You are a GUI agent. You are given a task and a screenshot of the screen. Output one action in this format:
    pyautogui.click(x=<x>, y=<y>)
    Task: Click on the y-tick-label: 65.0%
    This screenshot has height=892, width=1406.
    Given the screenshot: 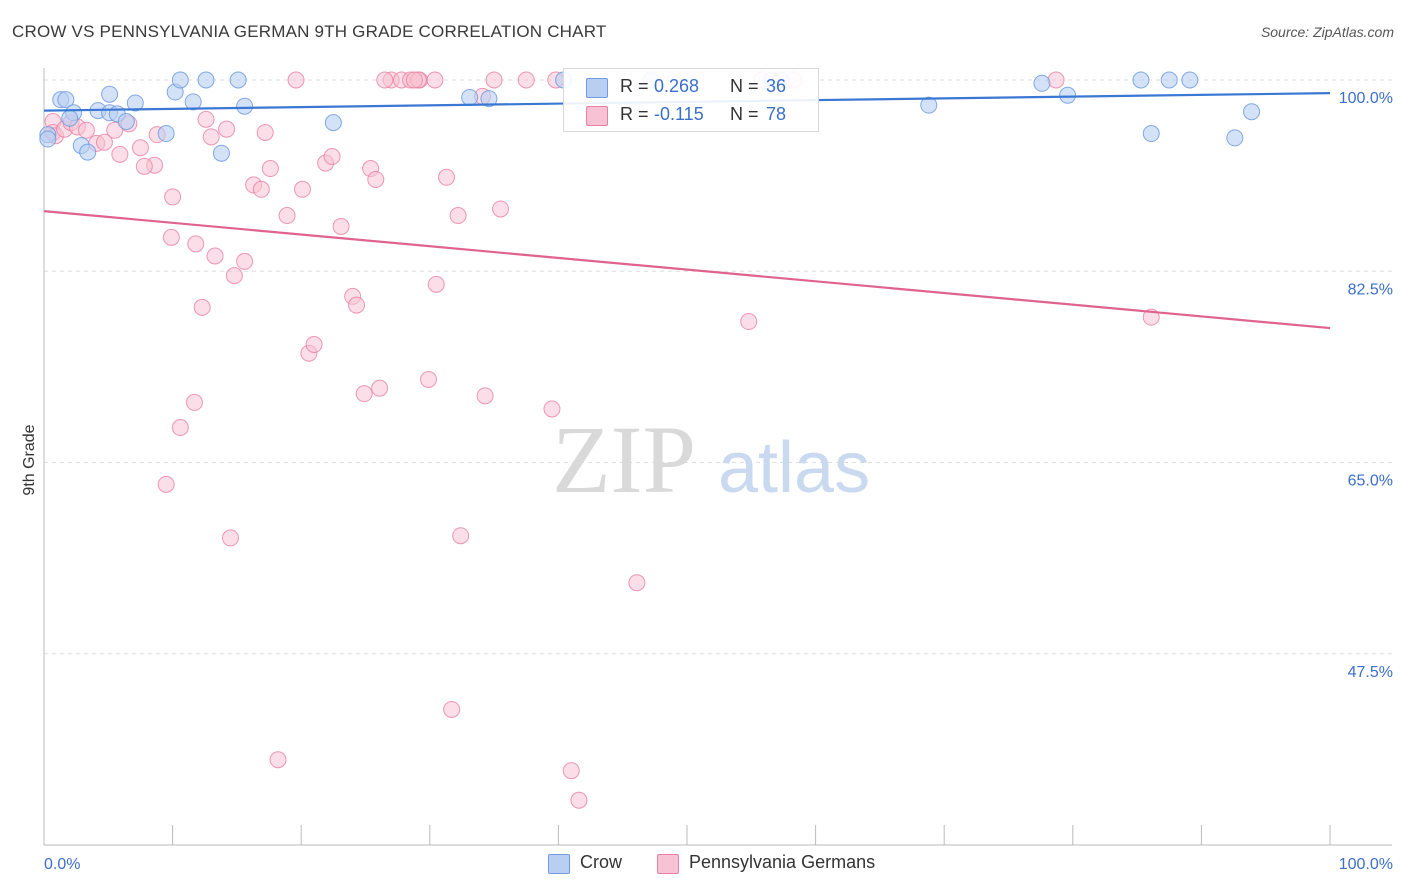 What is the action you would take?
    pyautogui.click(x=1370, y=481)
    